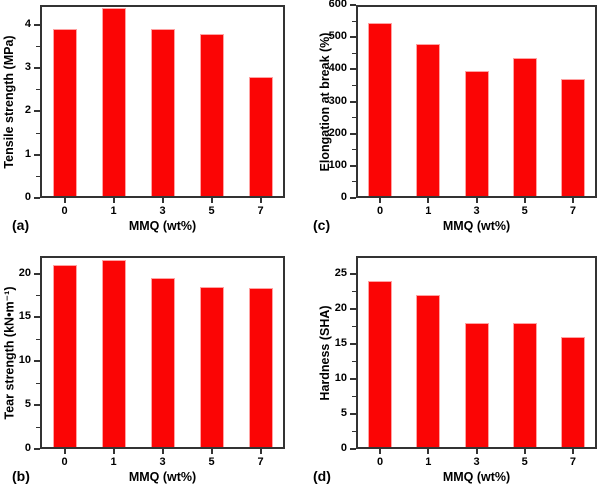 The width and height of the screenshot is (602, 485). I want to click on panel-letter: (b), so click(21, 476).